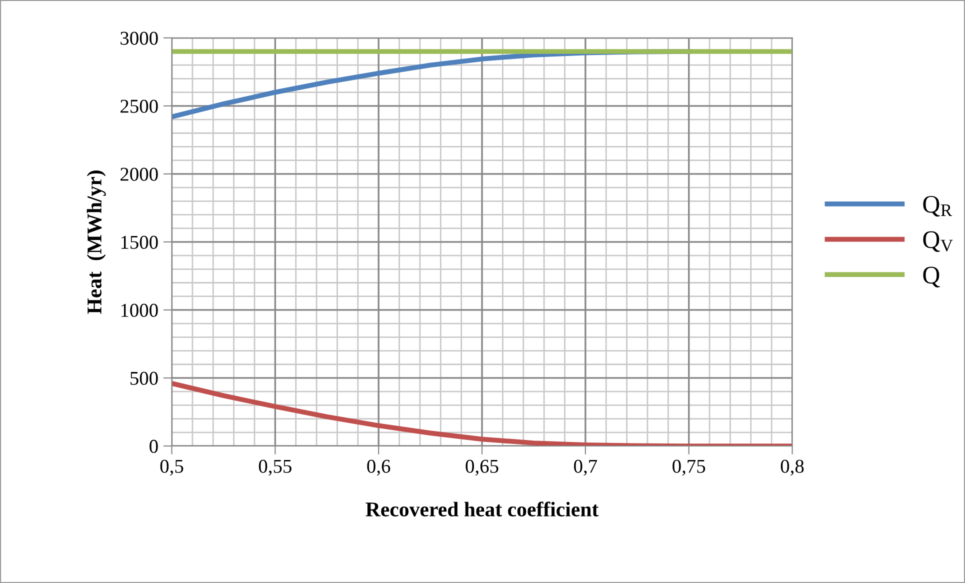  I want to click on x-tick-label: 0,55, so click(275, 468).